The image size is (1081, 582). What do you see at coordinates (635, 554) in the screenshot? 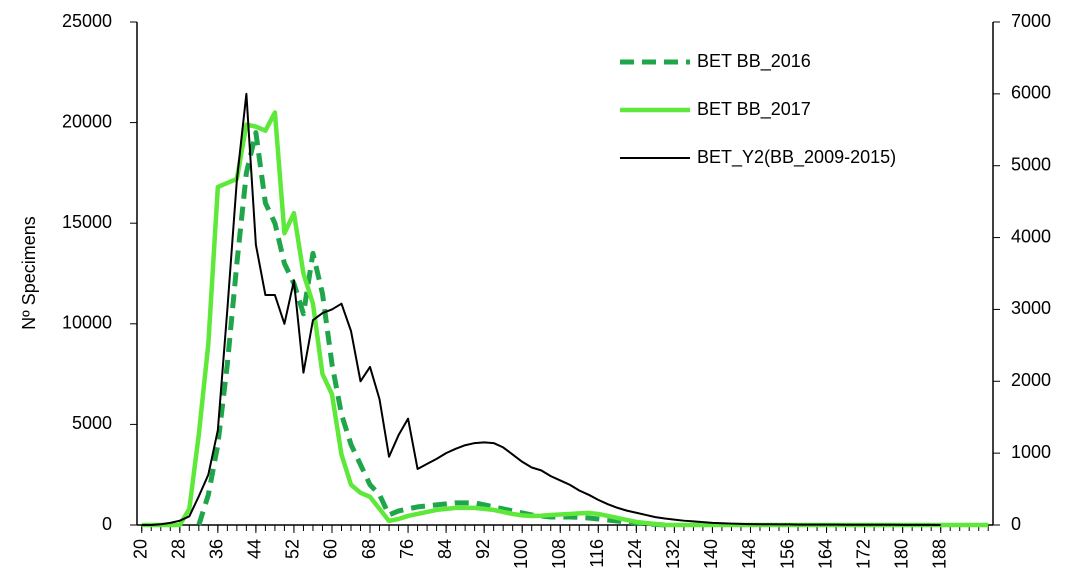
I see `x-tick-label: 124` at bounding box center [635, 554].